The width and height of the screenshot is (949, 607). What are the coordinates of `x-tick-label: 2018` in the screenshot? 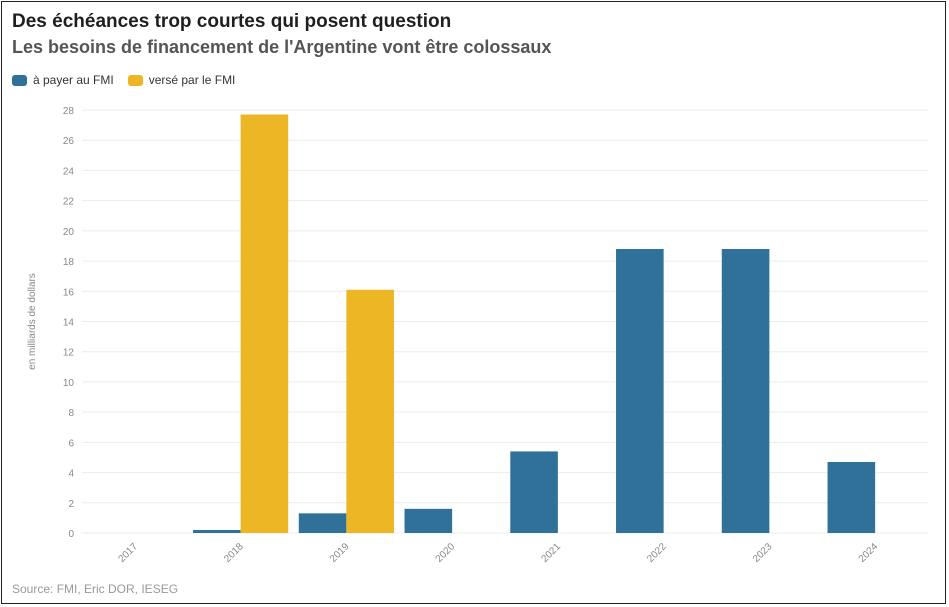 It's located at (234, 553).